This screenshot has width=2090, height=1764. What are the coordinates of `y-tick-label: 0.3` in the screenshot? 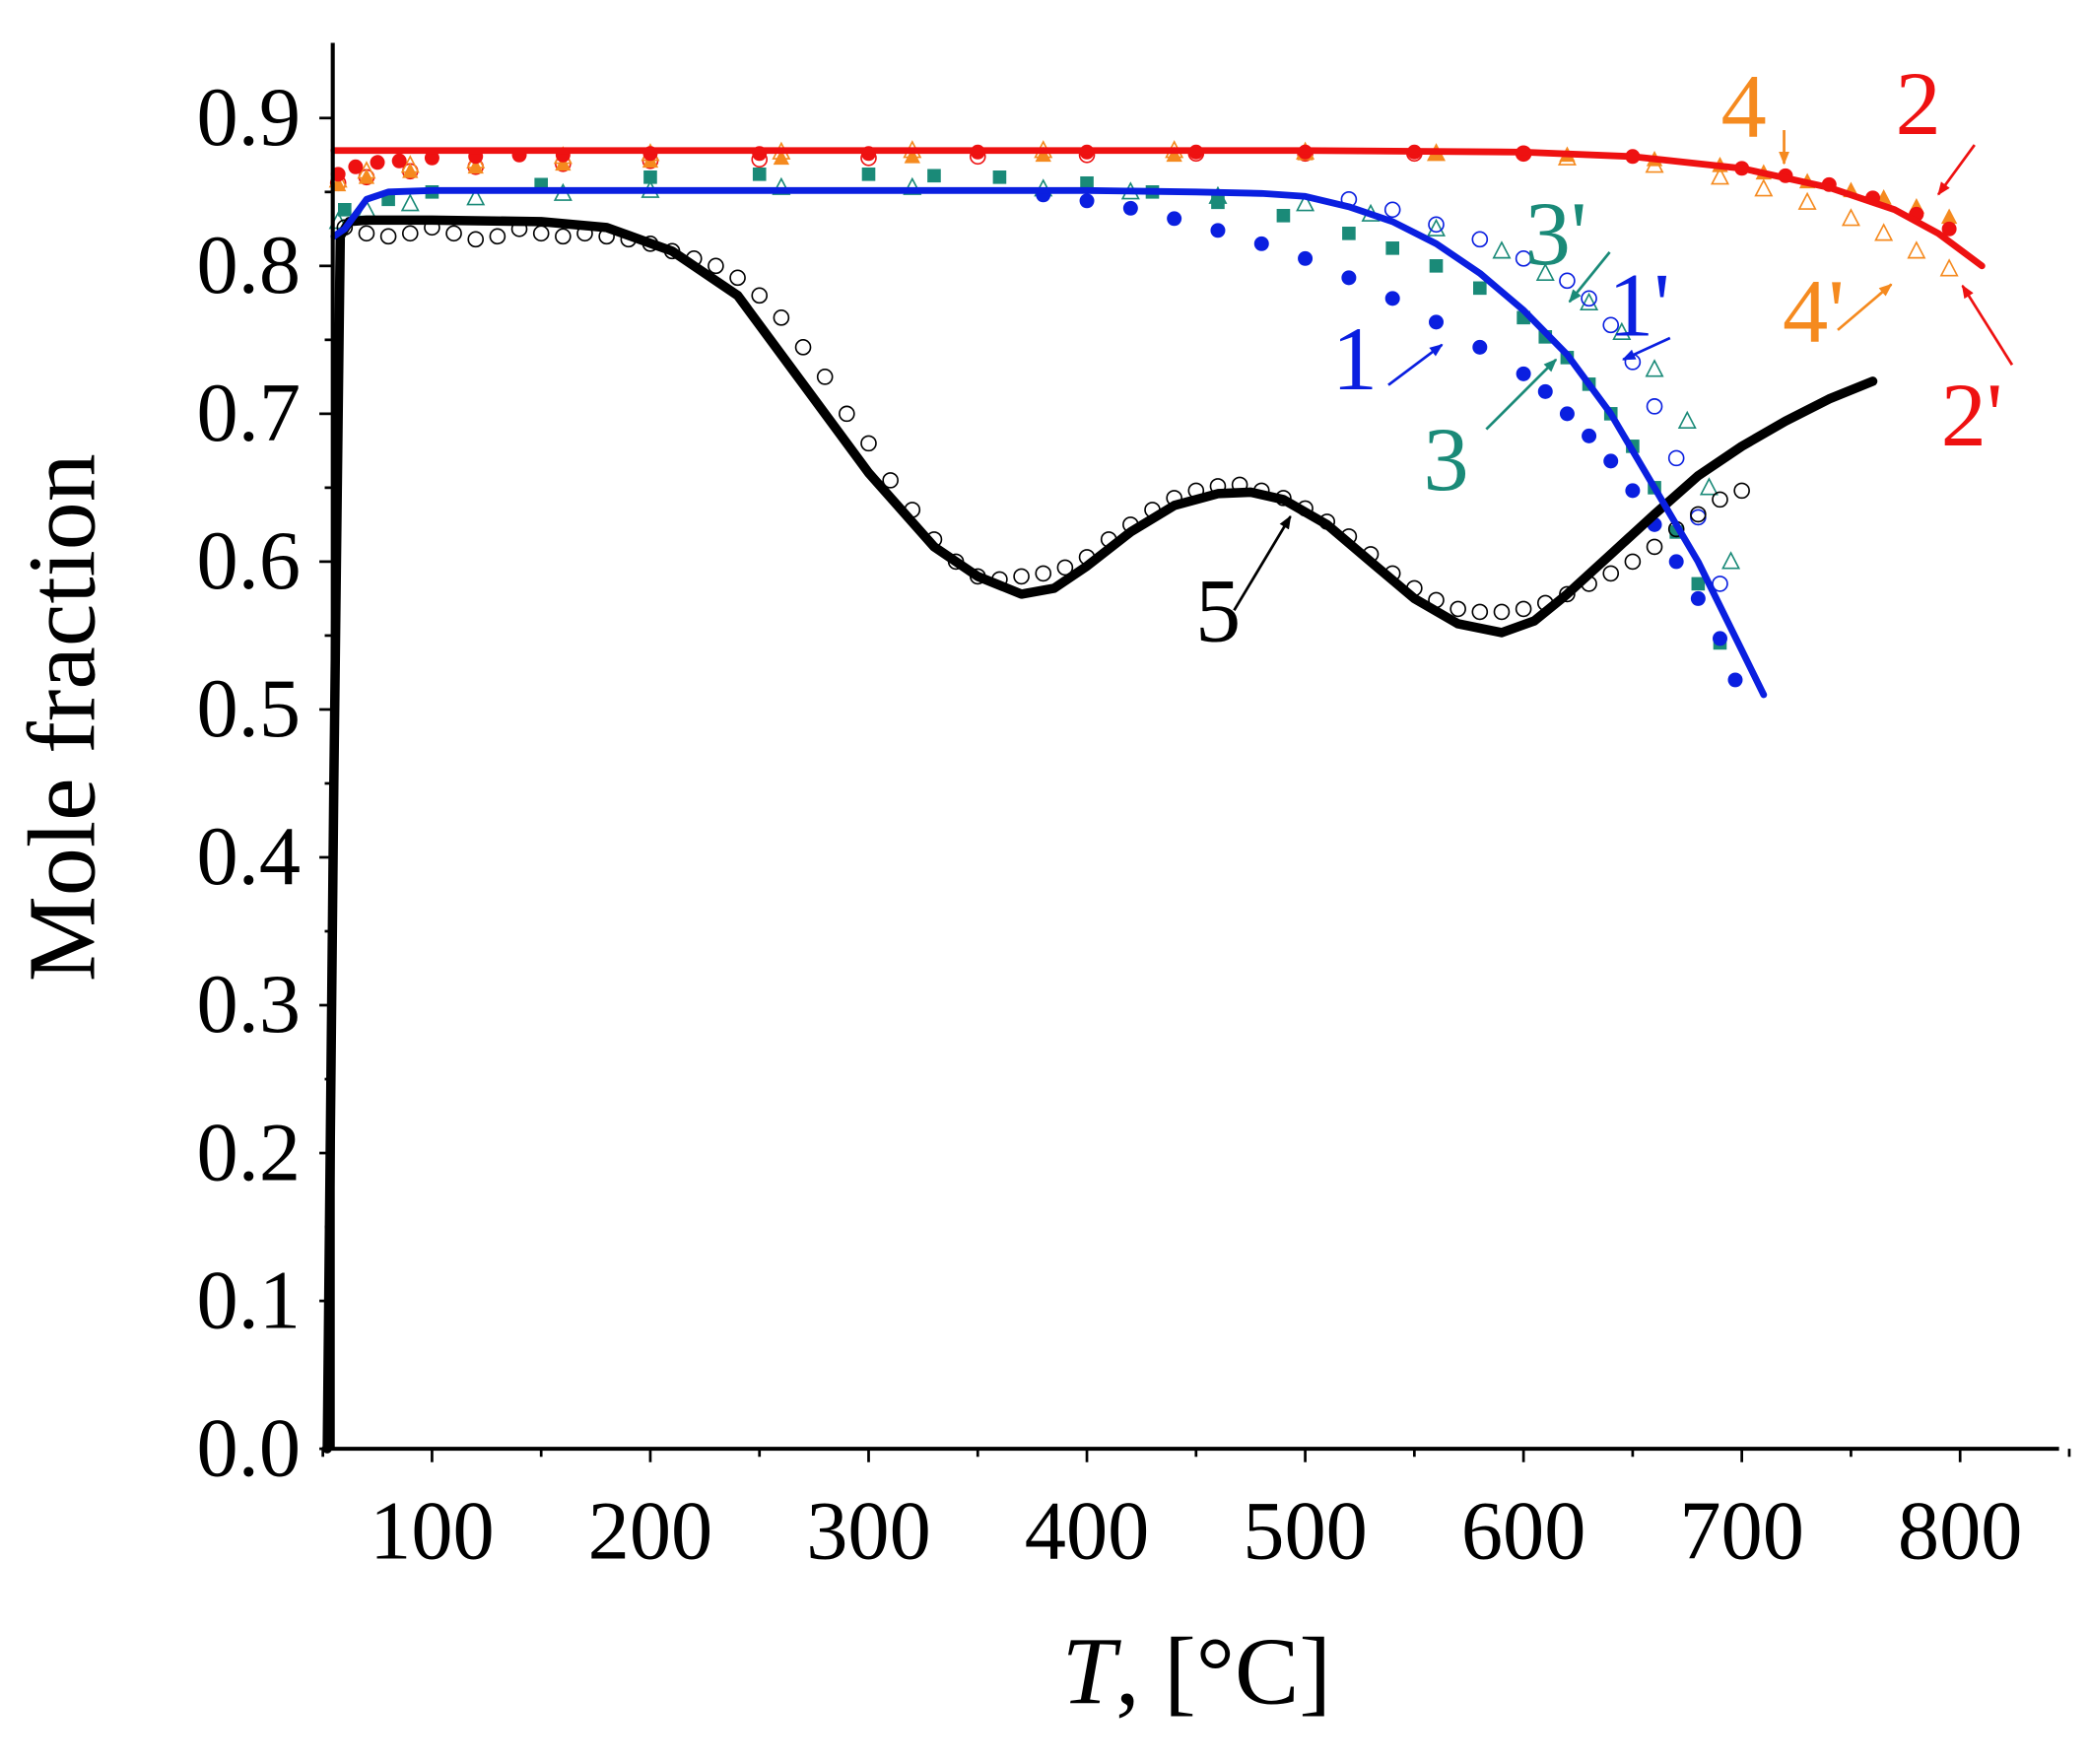 It's located at (249, 1005).